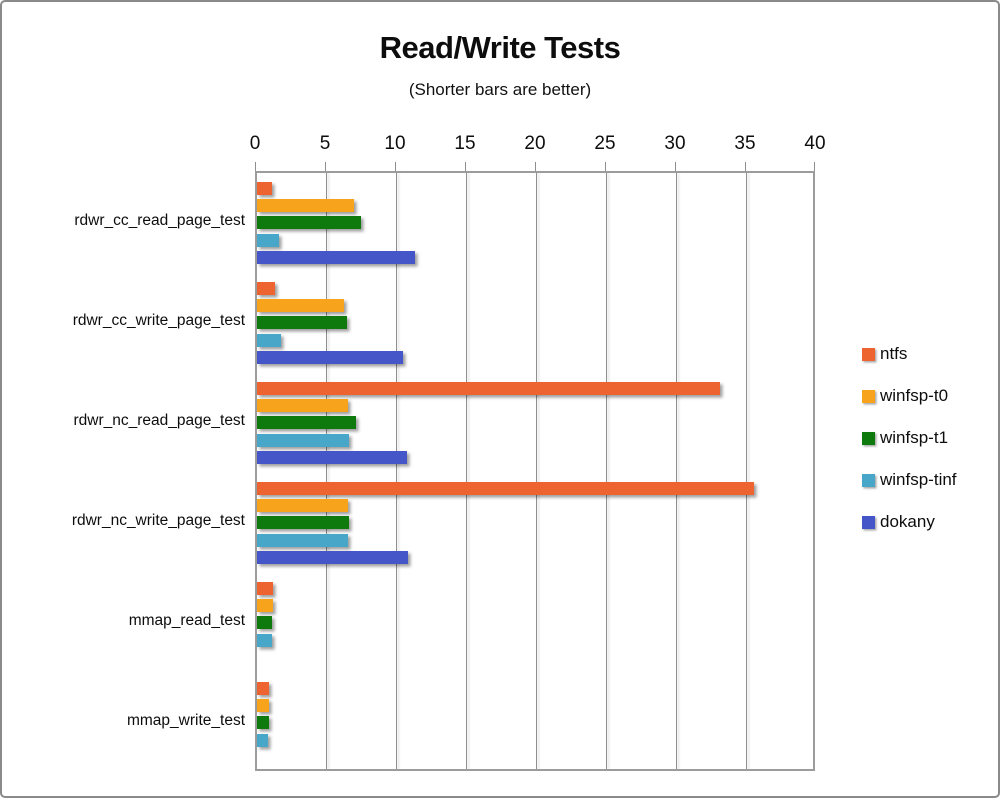 Image resolution: width=1000 pixels, height=798 pixels. Describe the element at coordinates (500, 89) in the screenshot. I see `page-subtitle: (Shorter bars are better)` at that location.